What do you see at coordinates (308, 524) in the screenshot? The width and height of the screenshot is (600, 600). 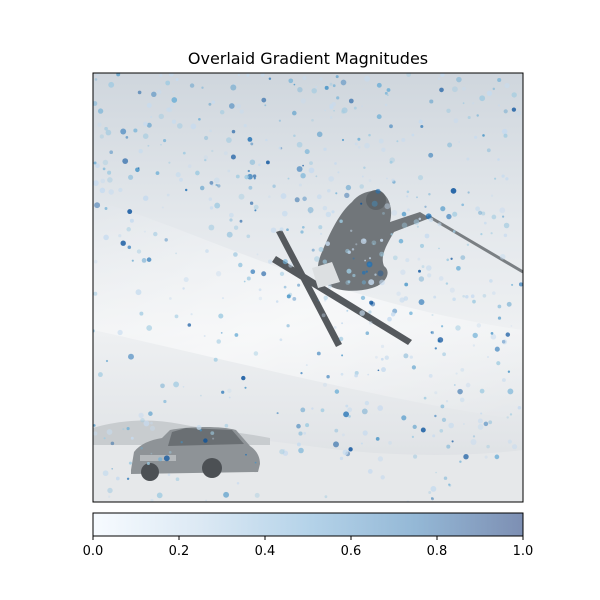 I see `colorbar-gradient` at bounding box center [308, 524].